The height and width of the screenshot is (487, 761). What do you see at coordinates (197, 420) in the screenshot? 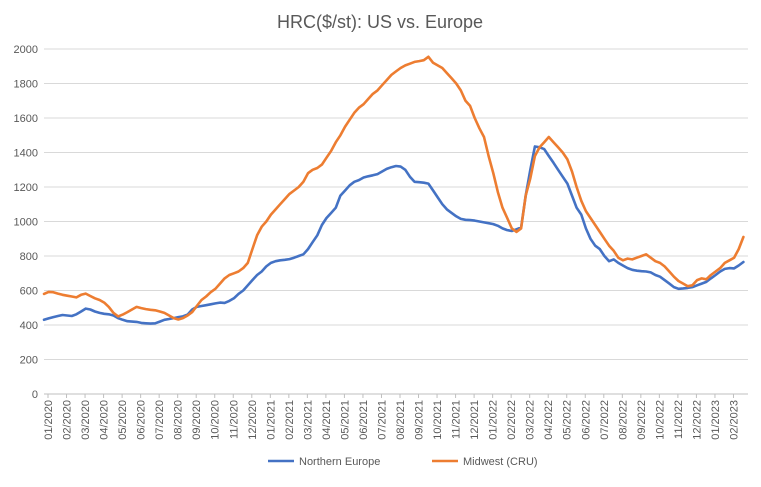
I see `x-tick-label: 09/2020` at bounding box center [197, 420].